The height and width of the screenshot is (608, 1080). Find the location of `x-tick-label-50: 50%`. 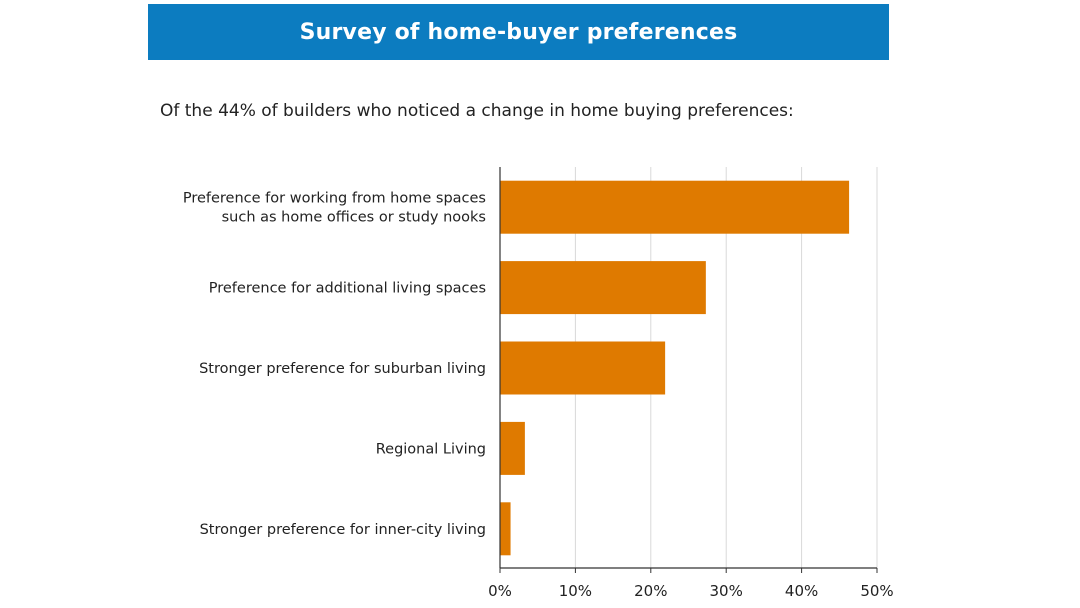

x-tick-label-50: 50% is located at coordinates (876, 591).